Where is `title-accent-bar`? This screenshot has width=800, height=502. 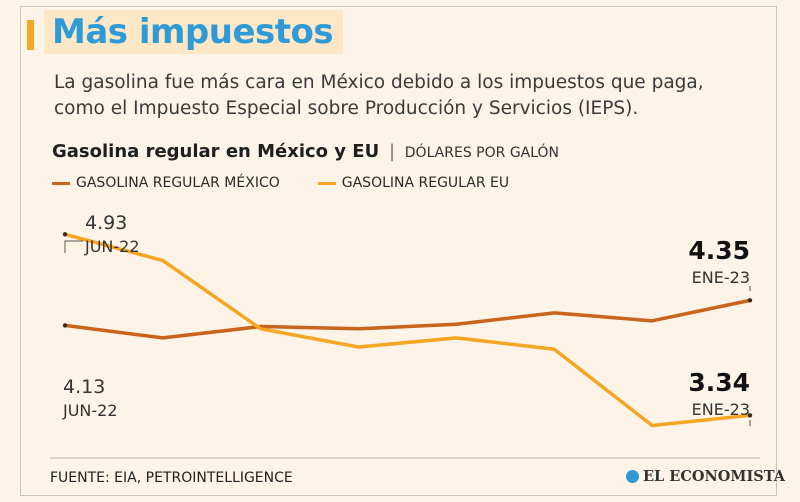
title-accent-bar is located at coordinates (30, 35).